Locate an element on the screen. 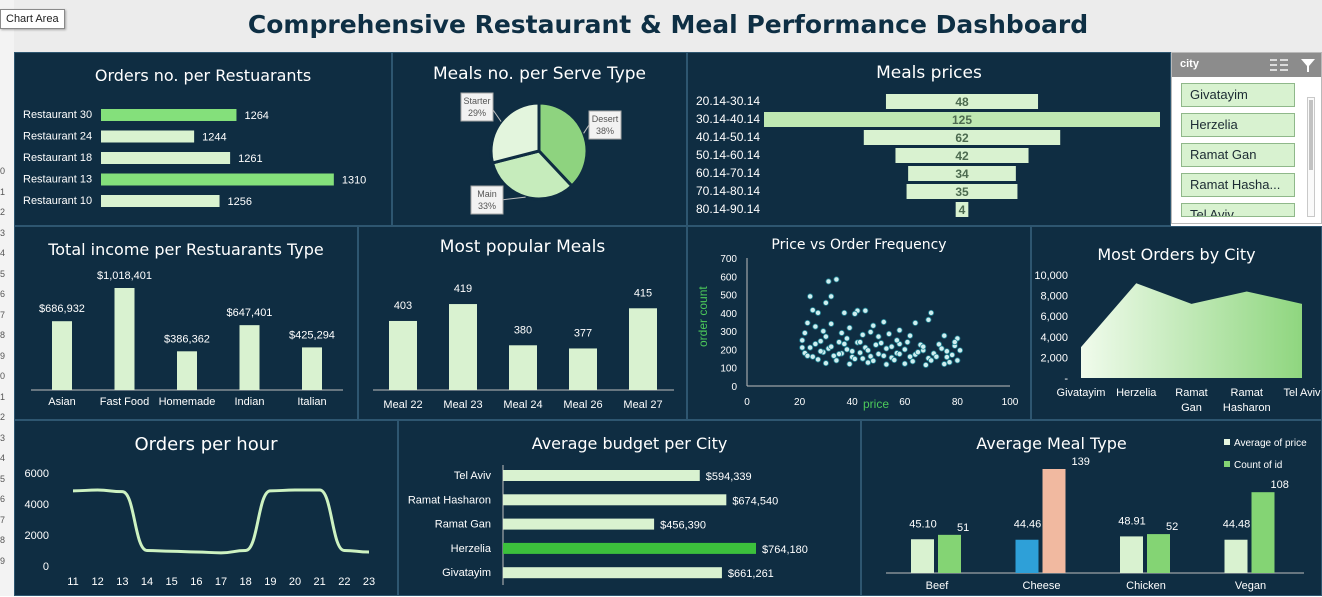 Image resolution: width=1322 pixels, height=597 pixels. data-label: 35 is located at coordinates (962, 192).